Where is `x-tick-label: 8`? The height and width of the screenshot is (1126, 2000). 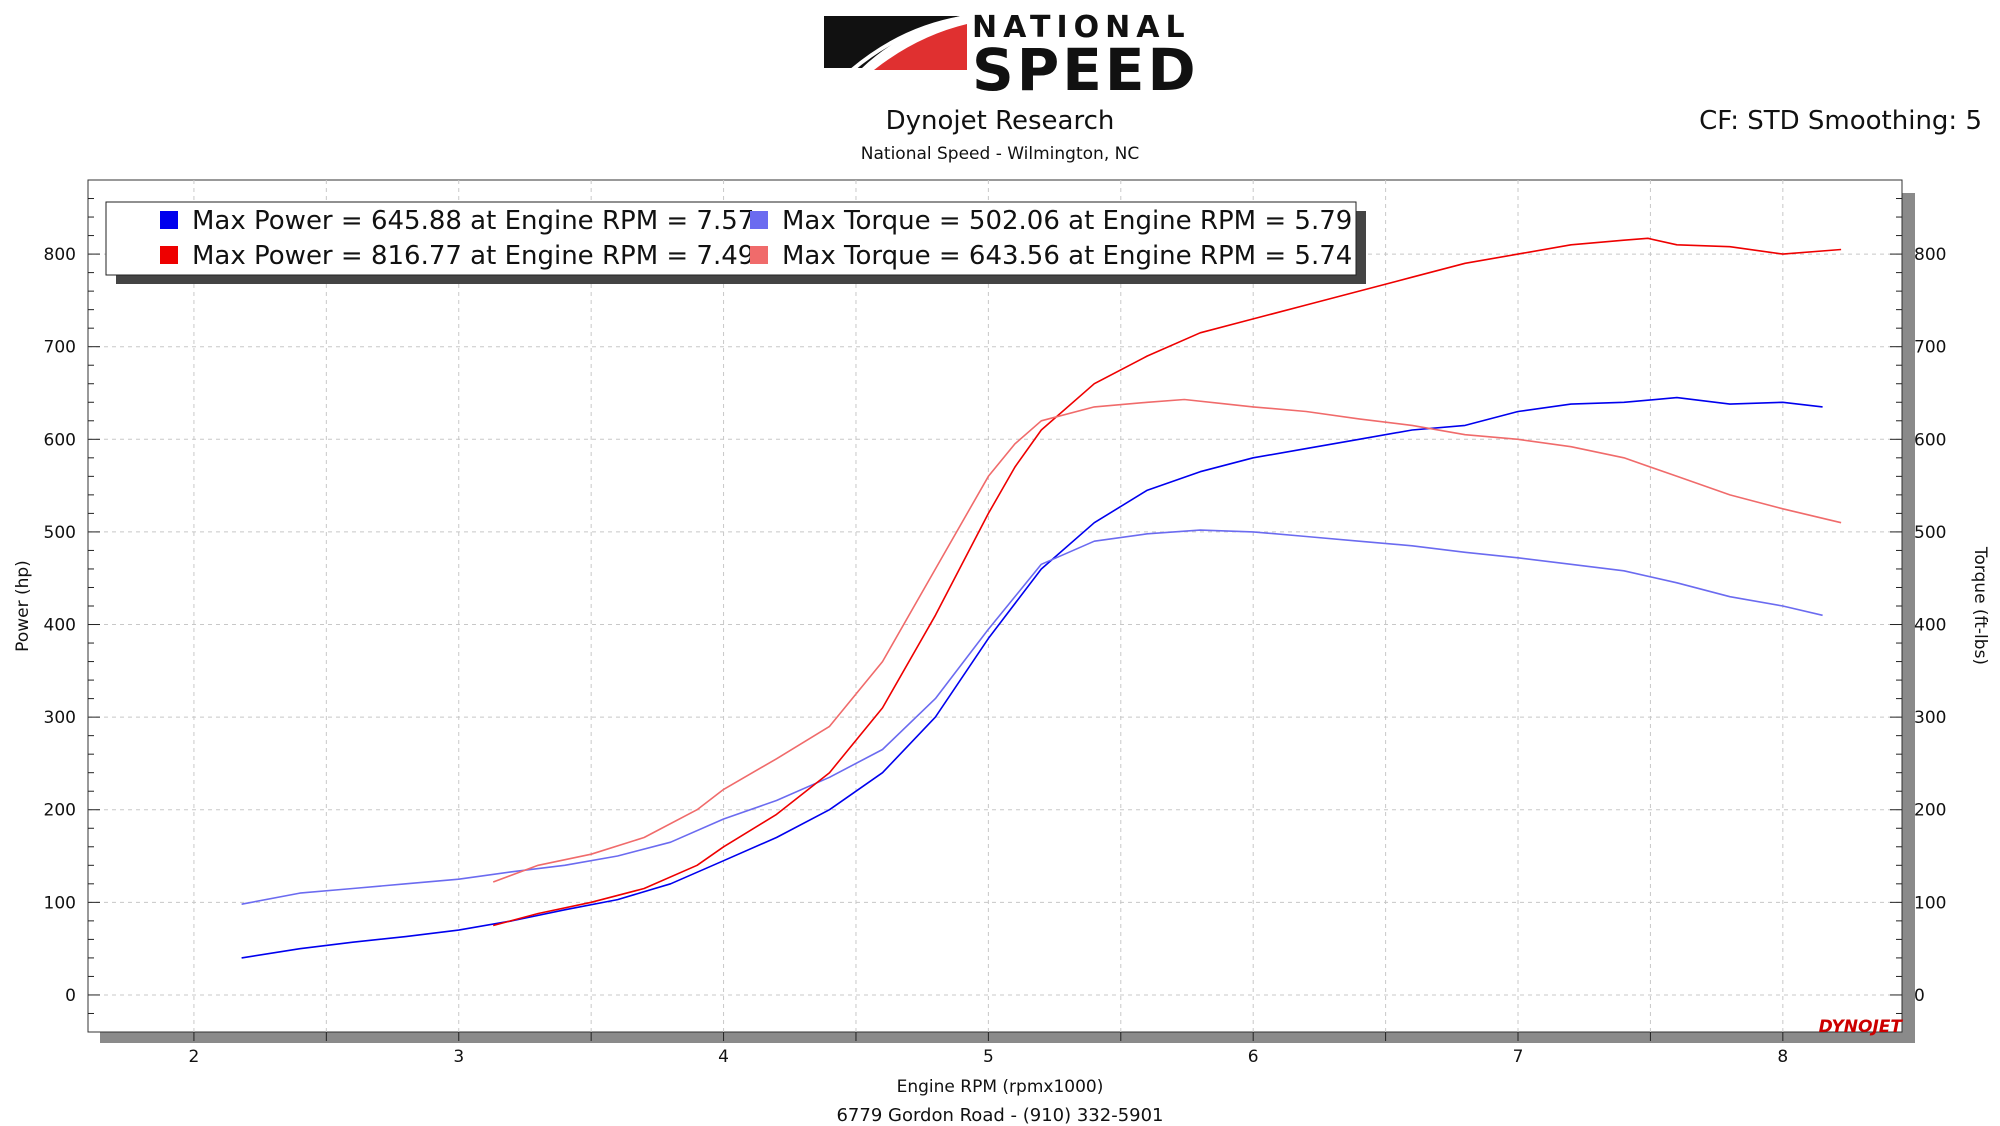 x-tick-label: 8 is located at coordinates (1782, 1057).